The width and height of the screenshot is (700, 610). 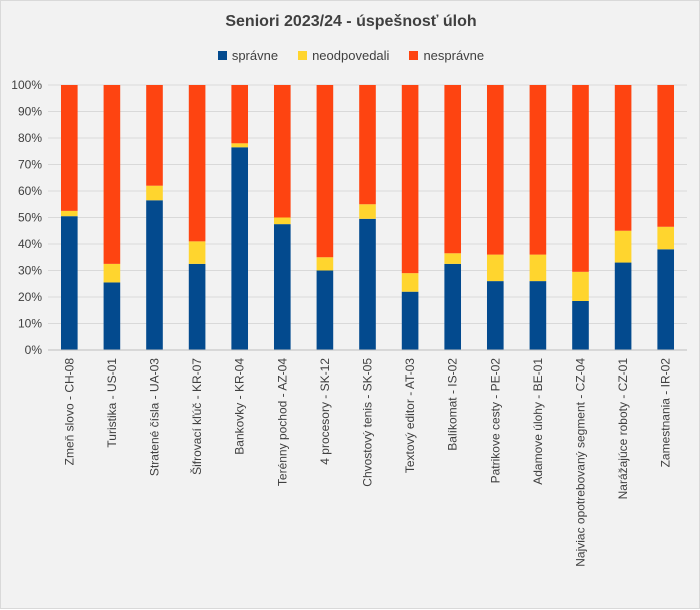 What do you see at coordinates (34, 350) in the screenshot?
I see `y-tick-label: 0%` at bounding box center [34, 350].